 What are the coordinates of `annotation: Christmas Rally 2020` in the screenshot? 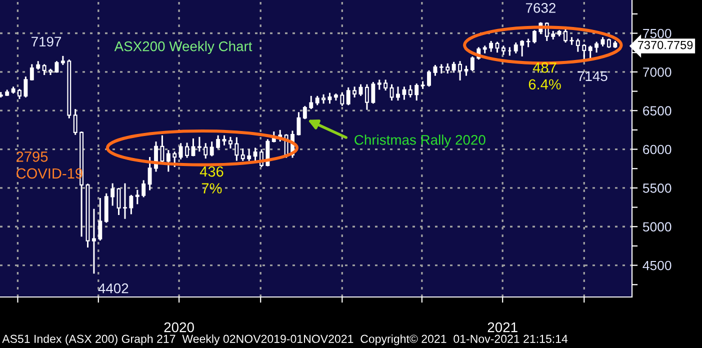 It's located at (420, 141).